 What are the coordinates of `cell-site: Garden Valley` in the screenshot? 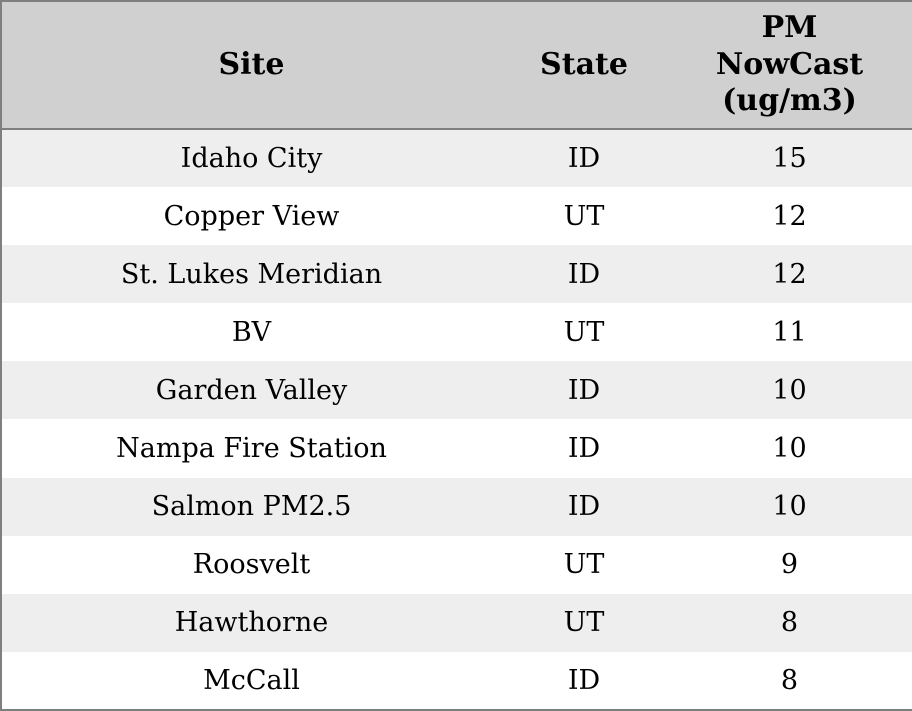 It's located at (251, 390).